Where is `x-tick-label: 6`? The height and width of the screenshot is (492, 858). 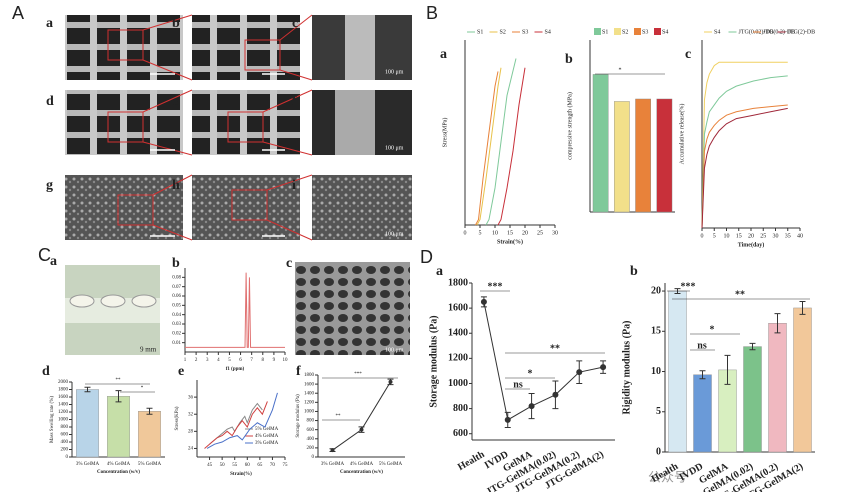 x-tick-label: 6 is located at coordinates (240, 360).